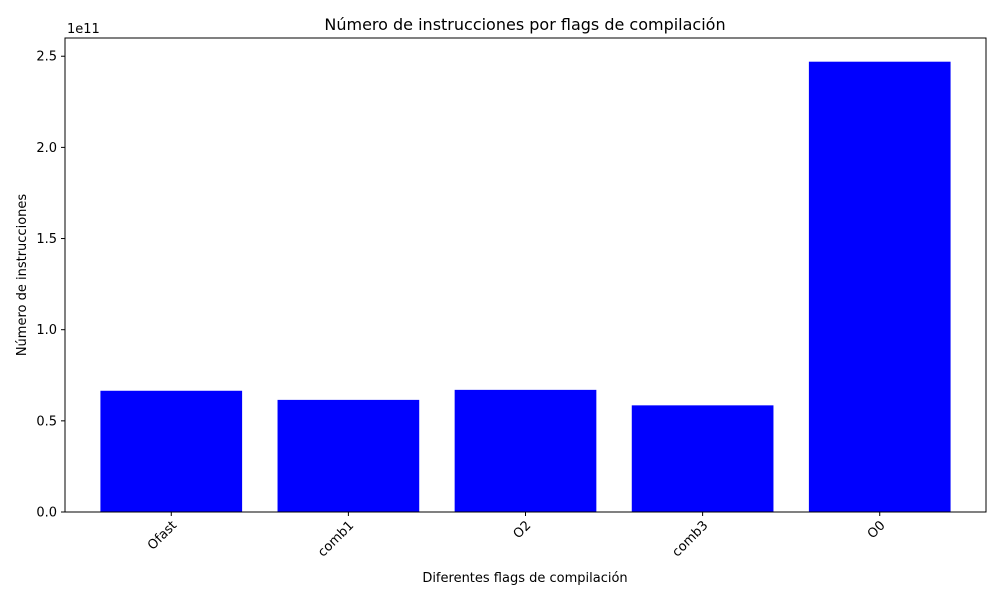  Describe the element at coordinates (348, 455) in the screenshot. I see `bar-comb1` at that location.